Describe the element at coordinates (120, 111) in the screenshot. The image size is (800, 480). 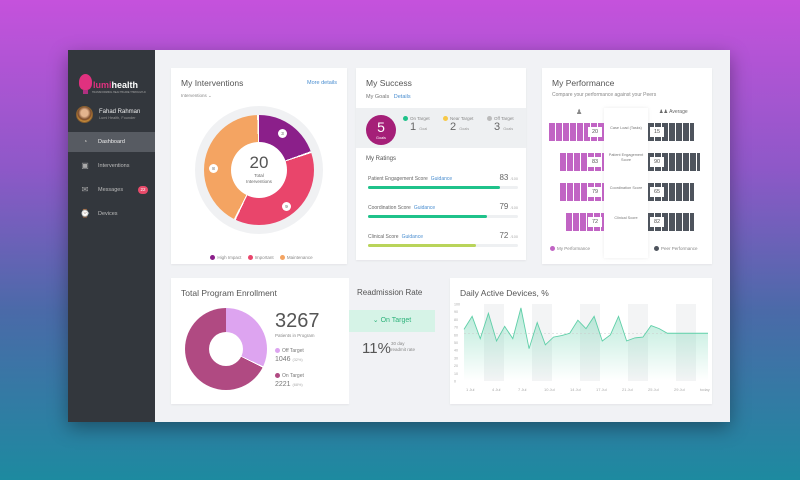
I see `user-name: Fahad Rahman` at that location.